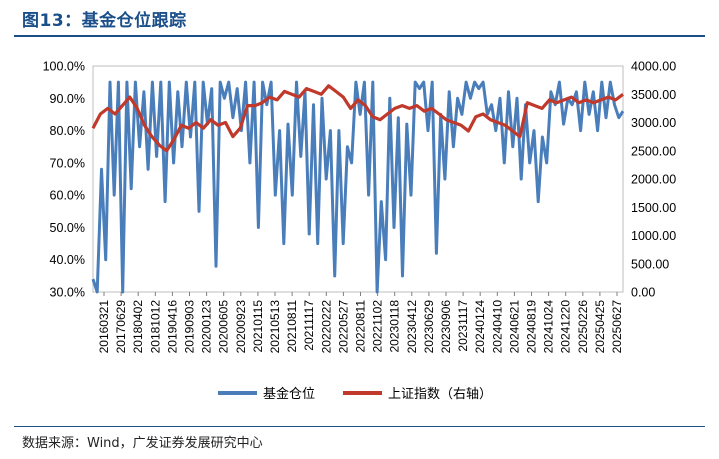 The height and width of the screenshot is (459, 719). I want to click on x-tick-label: 20250425, so click(600, 327).